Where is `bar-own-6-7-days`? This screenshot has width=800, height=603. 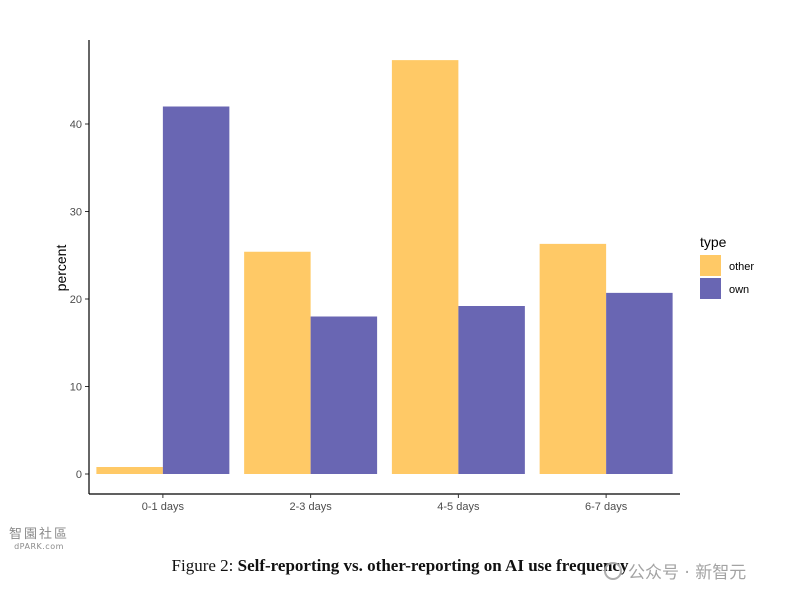
bar-own-6-7-days is located at coordinates (639, 383).